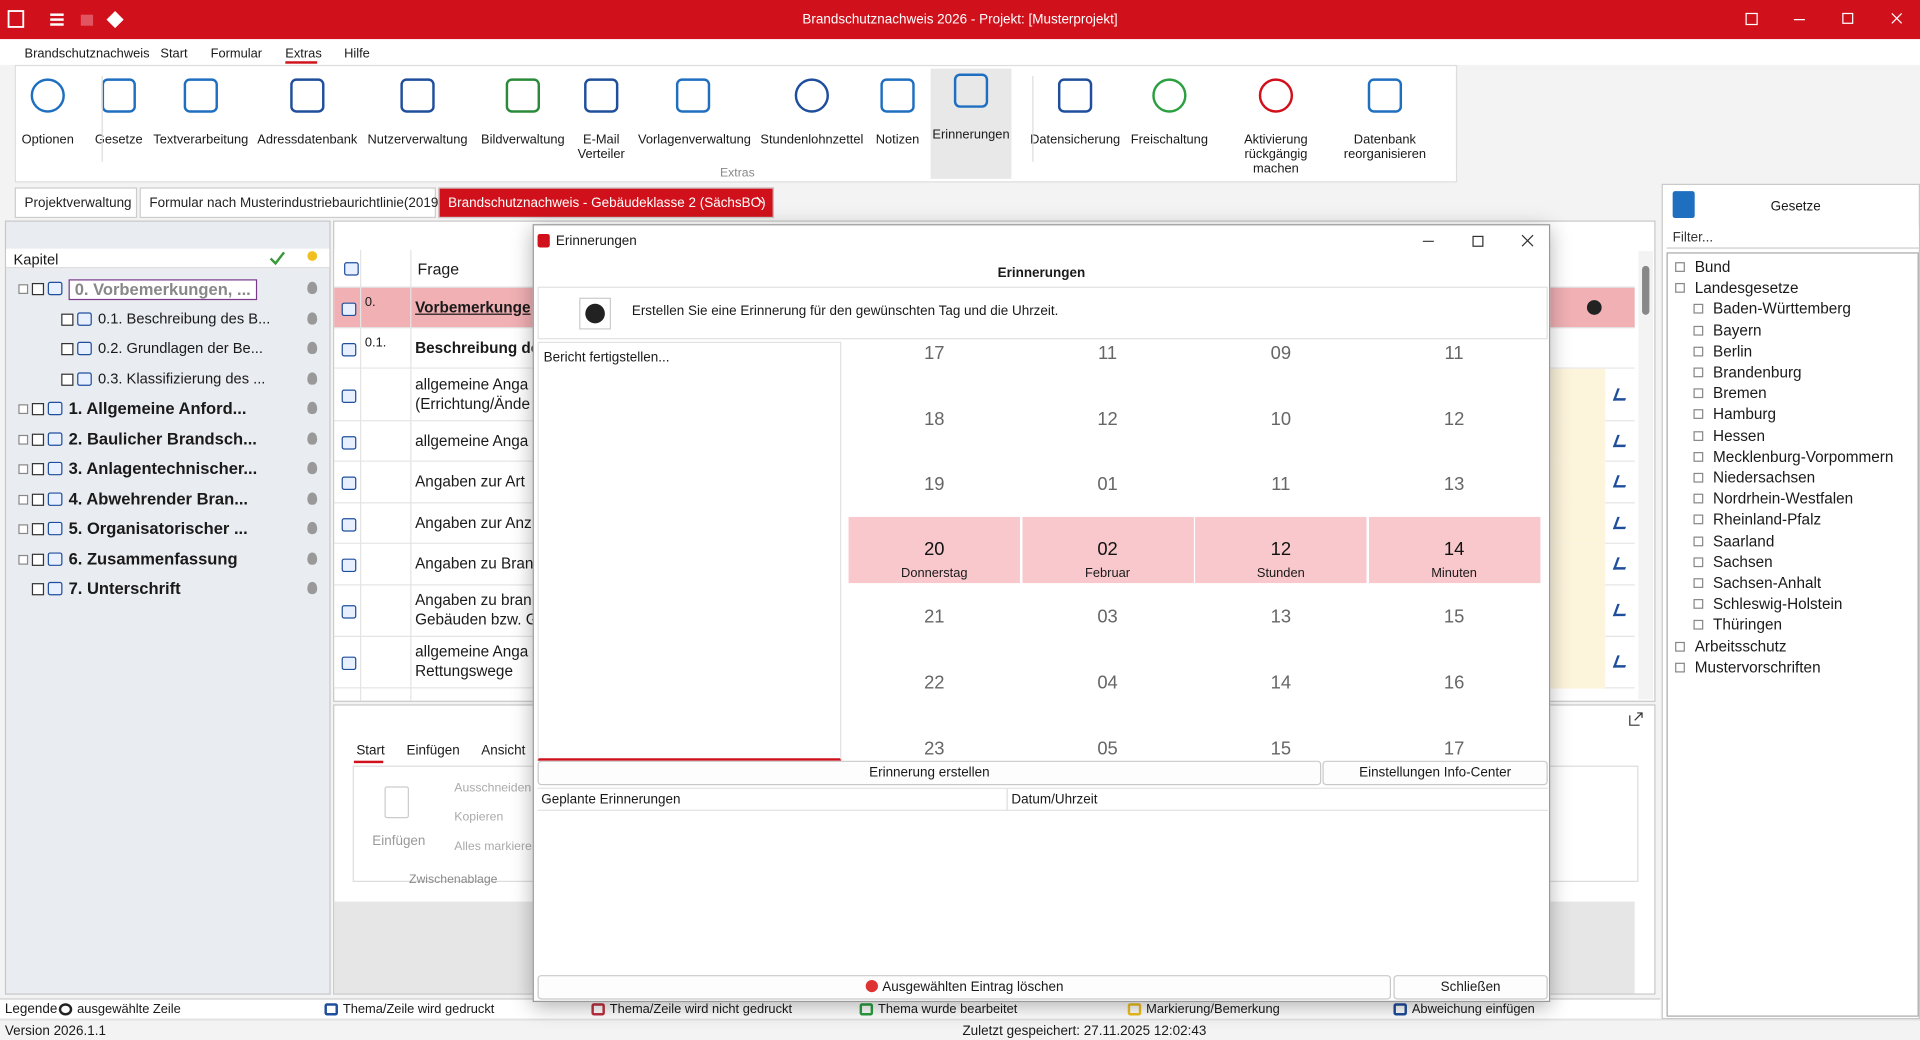  I want to click on picker-value: 13, so click(1454, 484).